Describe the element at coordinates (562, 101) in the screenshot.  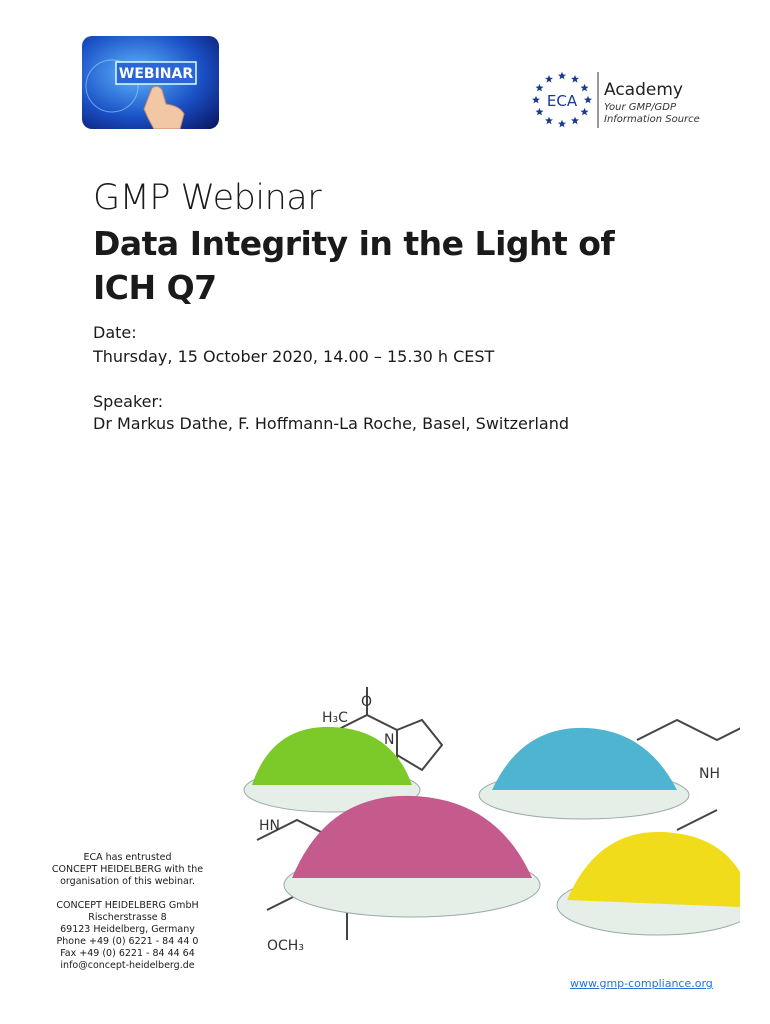
I see `logo-mark: ECA` at that location.